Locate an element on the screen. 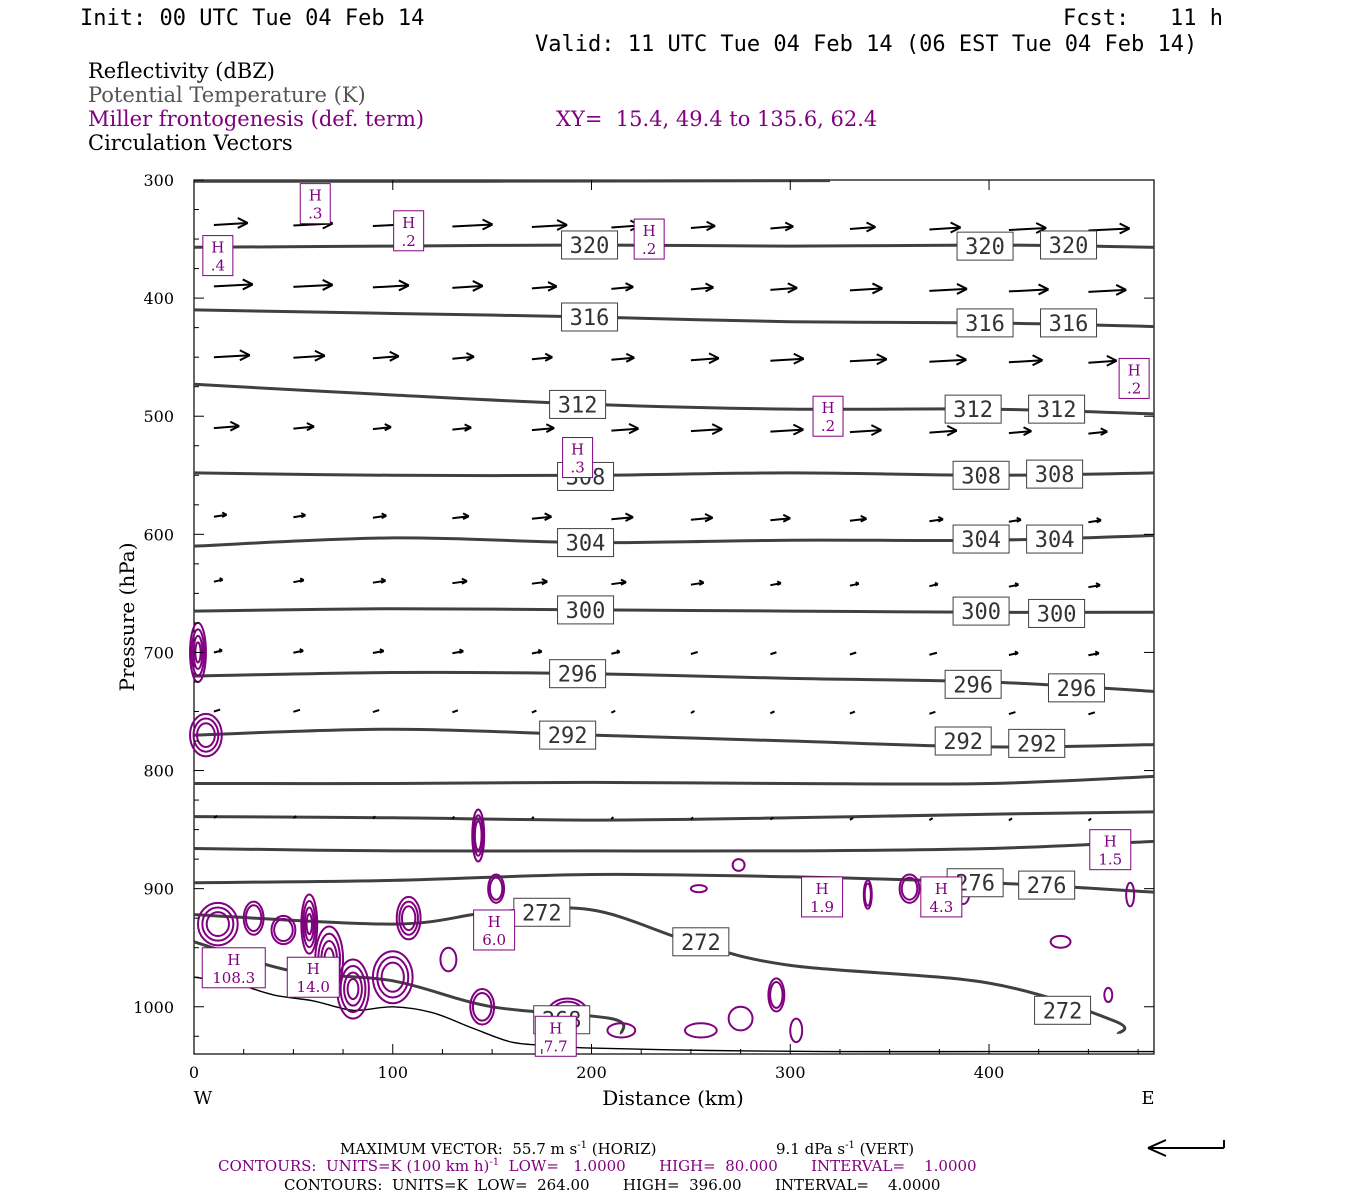 This screenshot has height=1200, width=1350. legend-frontogenesis: Miller frontogenesis (def. term) is located at coordinates (256, 119).